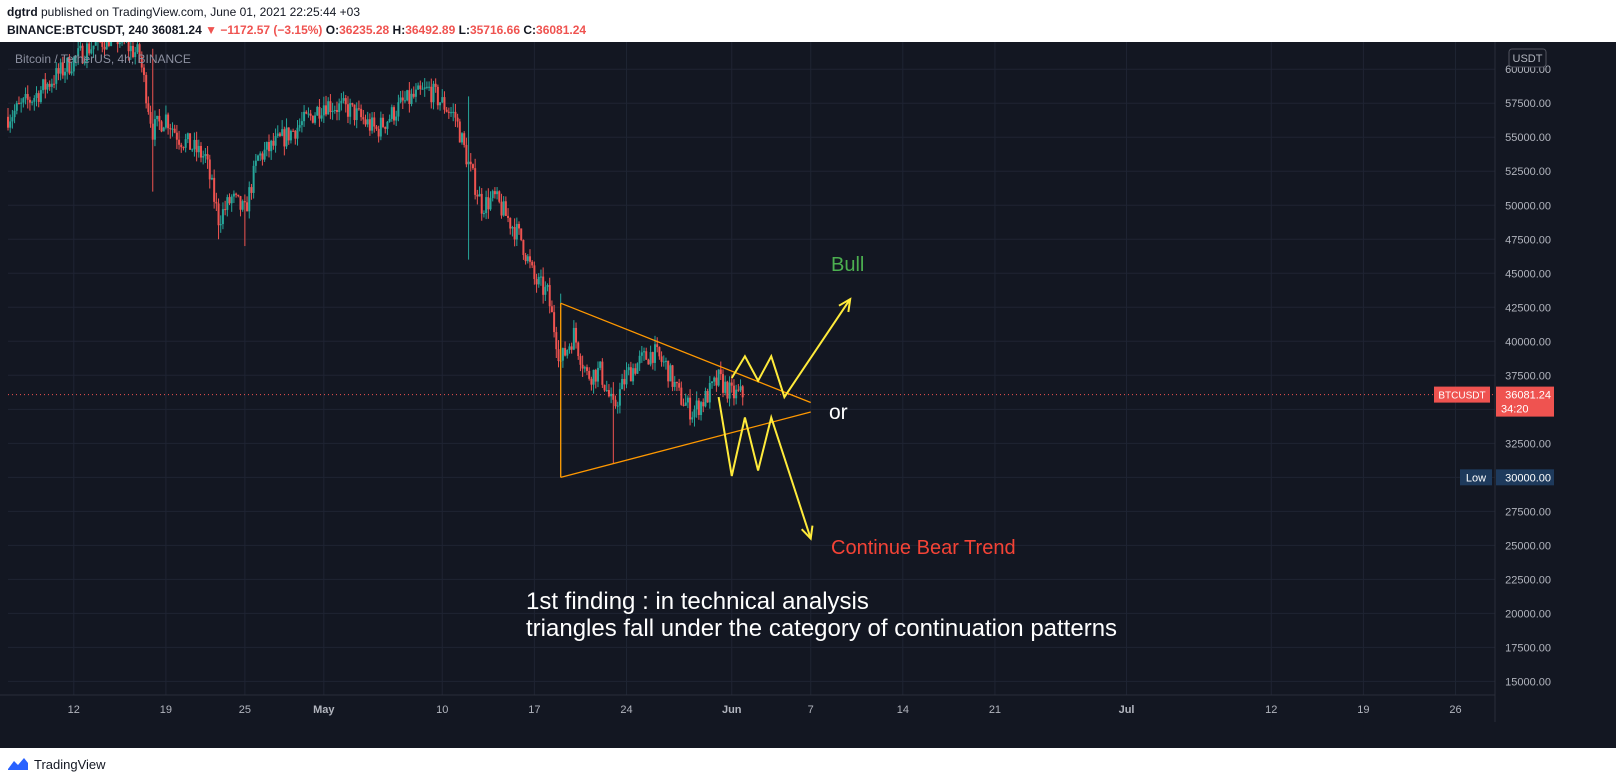 The image size is (1616, 781). I want to click on symbol-label: BINANCE:BTCUSDT, 240, so click(78, 30).